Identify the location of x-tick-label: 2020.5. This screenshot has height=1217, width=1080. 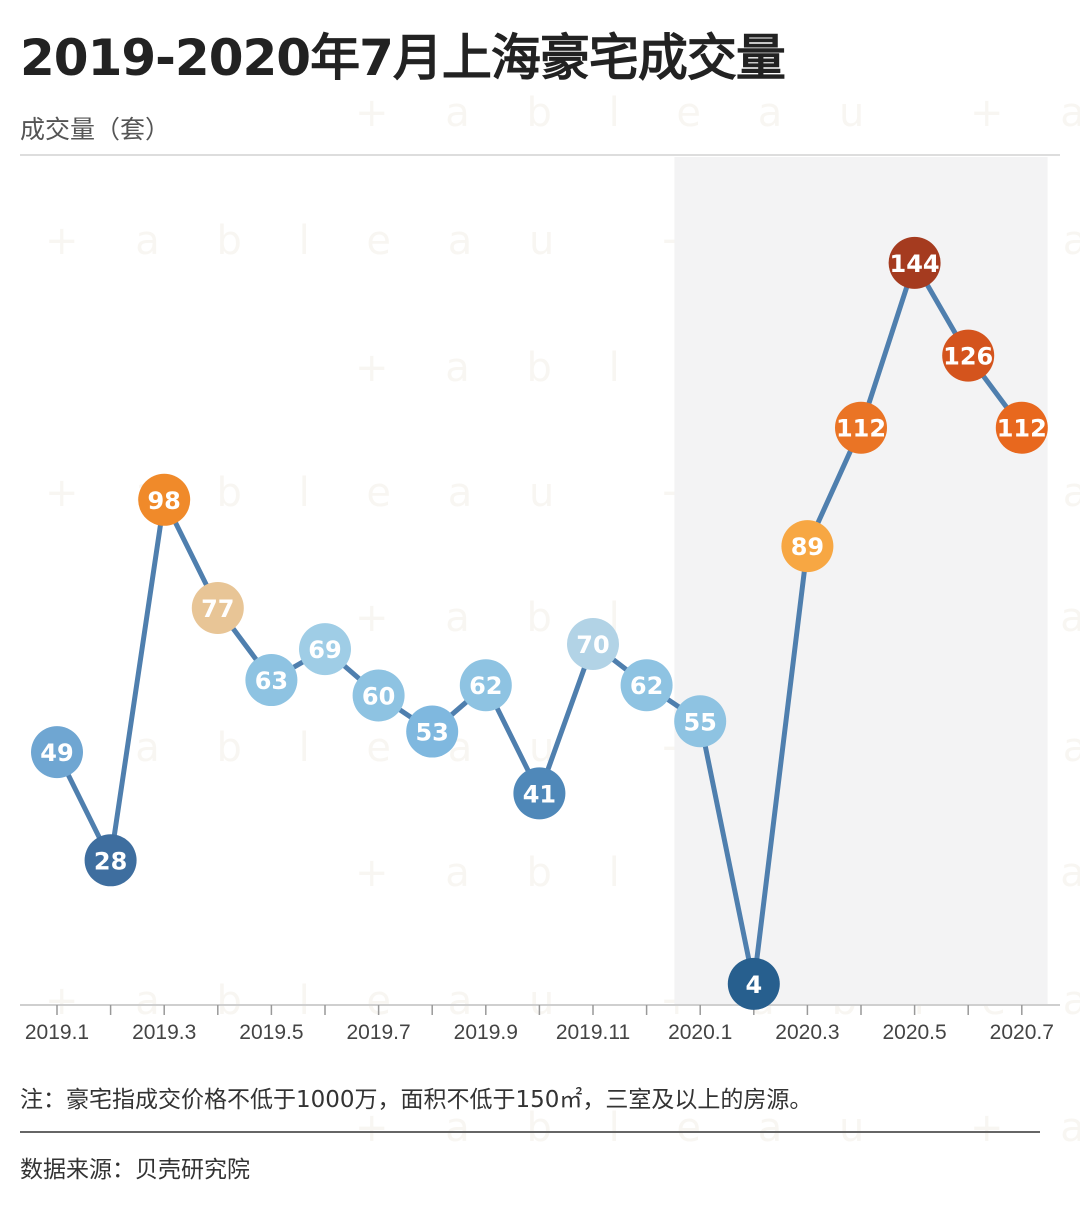
(914, 1032).